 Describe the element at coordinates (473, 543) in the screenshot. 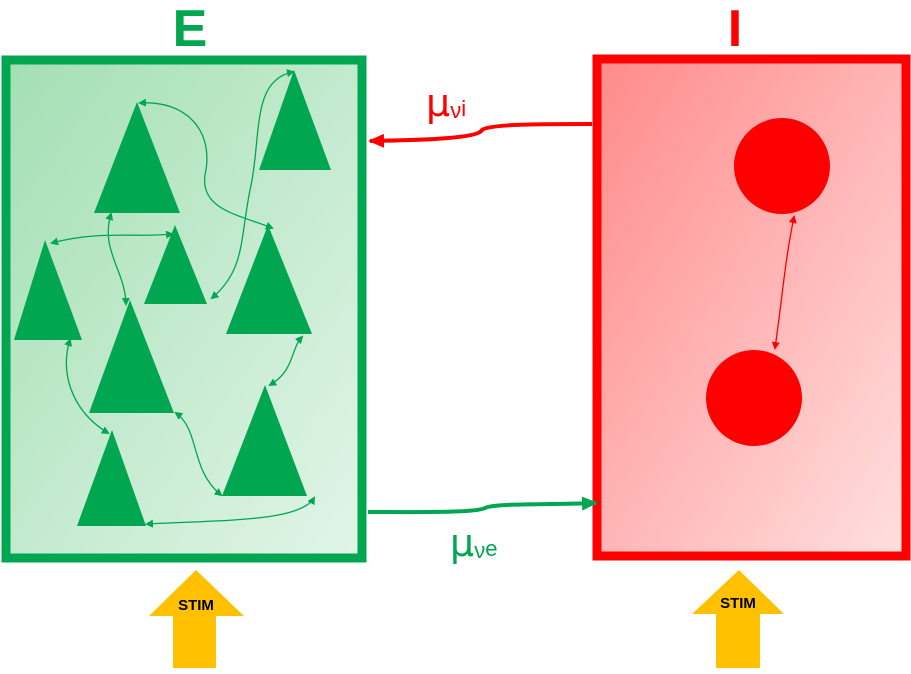

I see `mu-nu-e-label: μνe` at that location.